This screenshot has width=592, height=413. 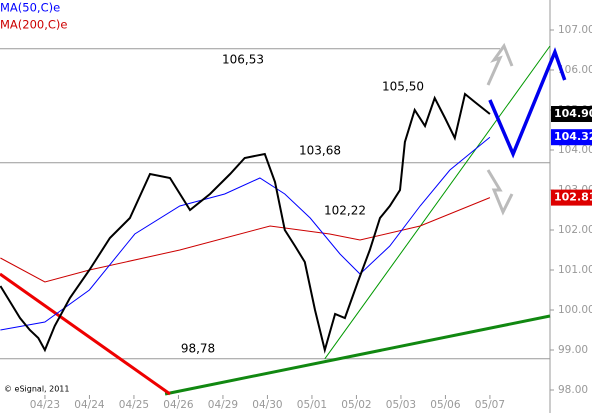 I want to click on x-tick-label: 04/24, so click(x=89, y=405).